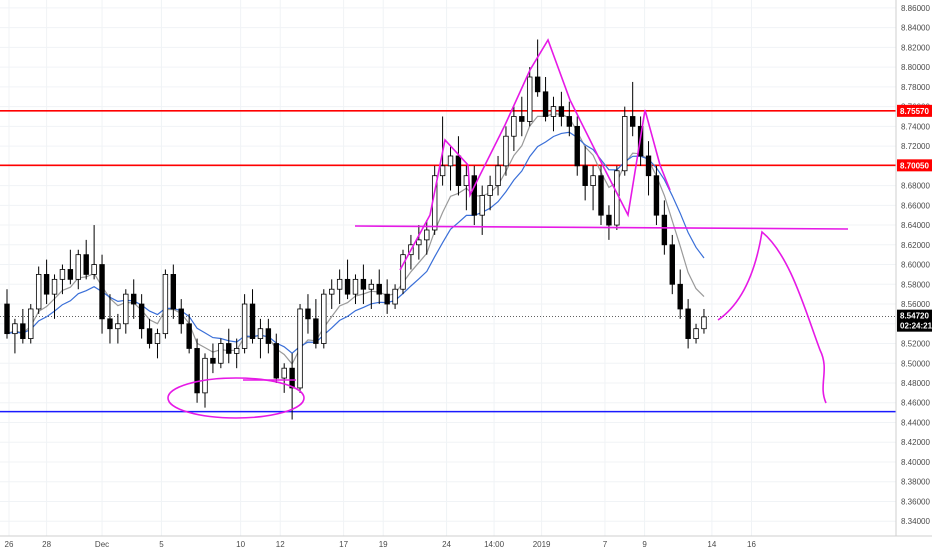  I want to click on last-price-badge, so click(914, 320).